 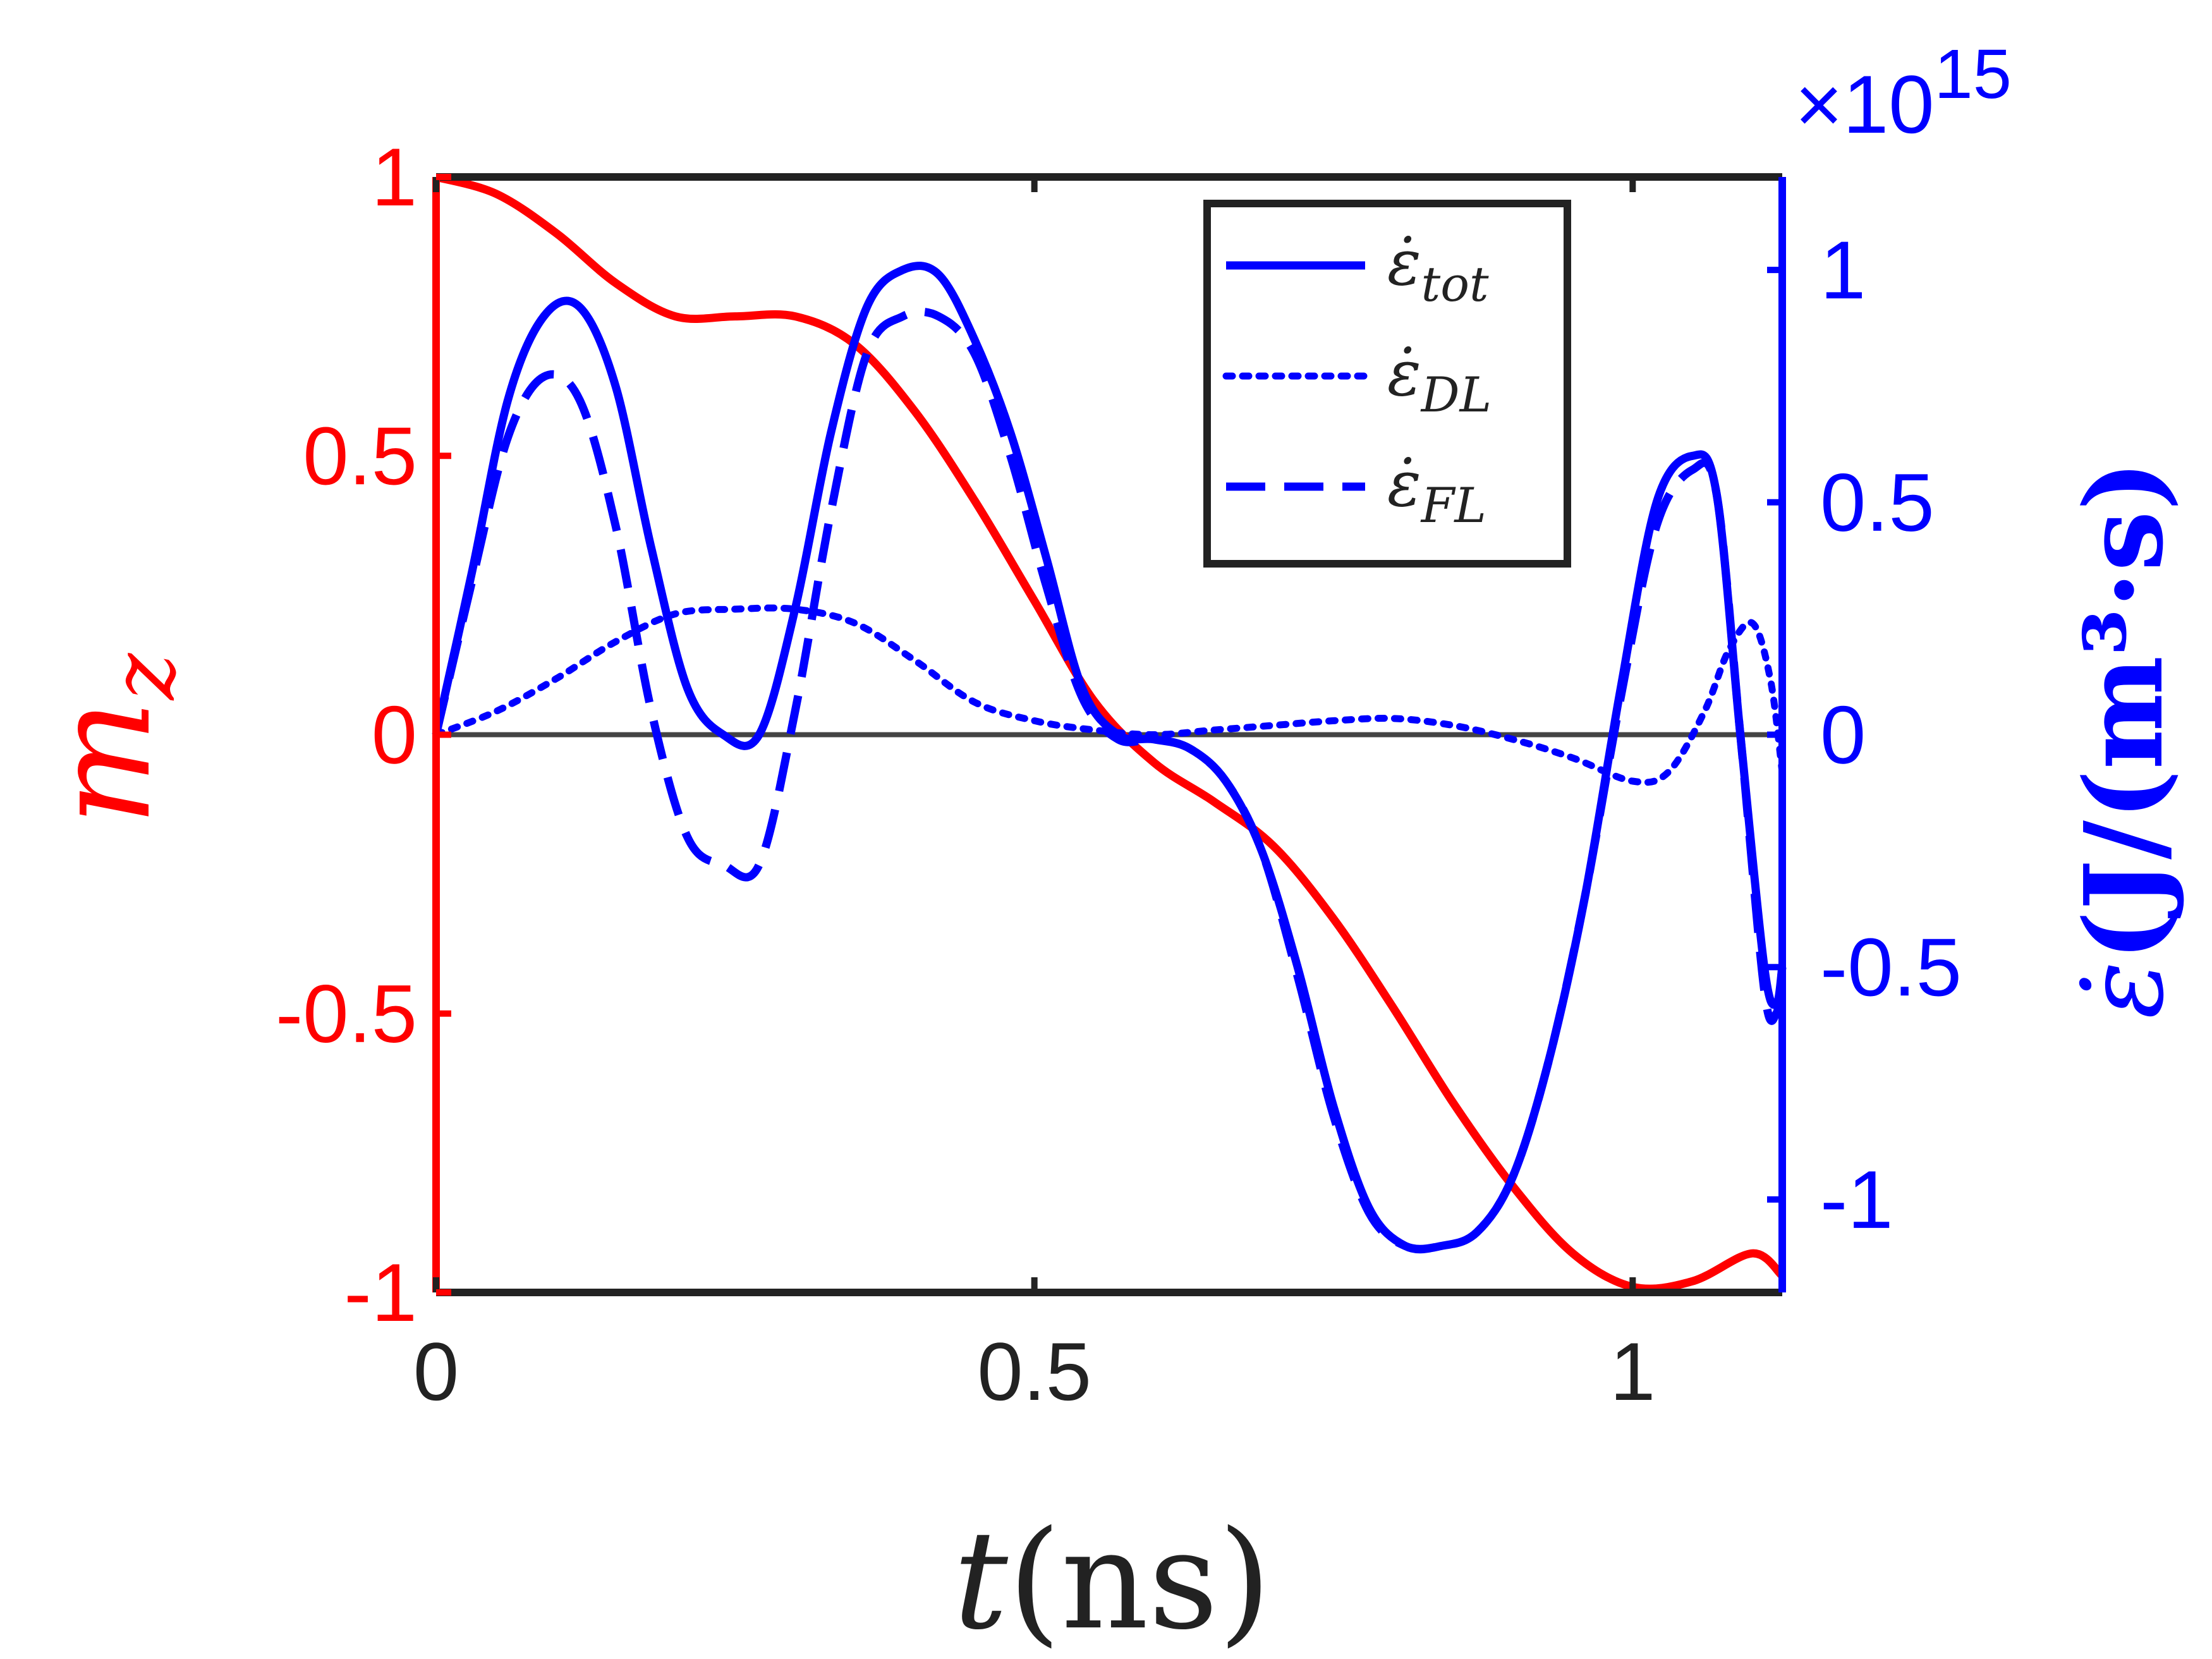 I want to click on x-tick-label: 0.5, so click(x=1034, y=1371).